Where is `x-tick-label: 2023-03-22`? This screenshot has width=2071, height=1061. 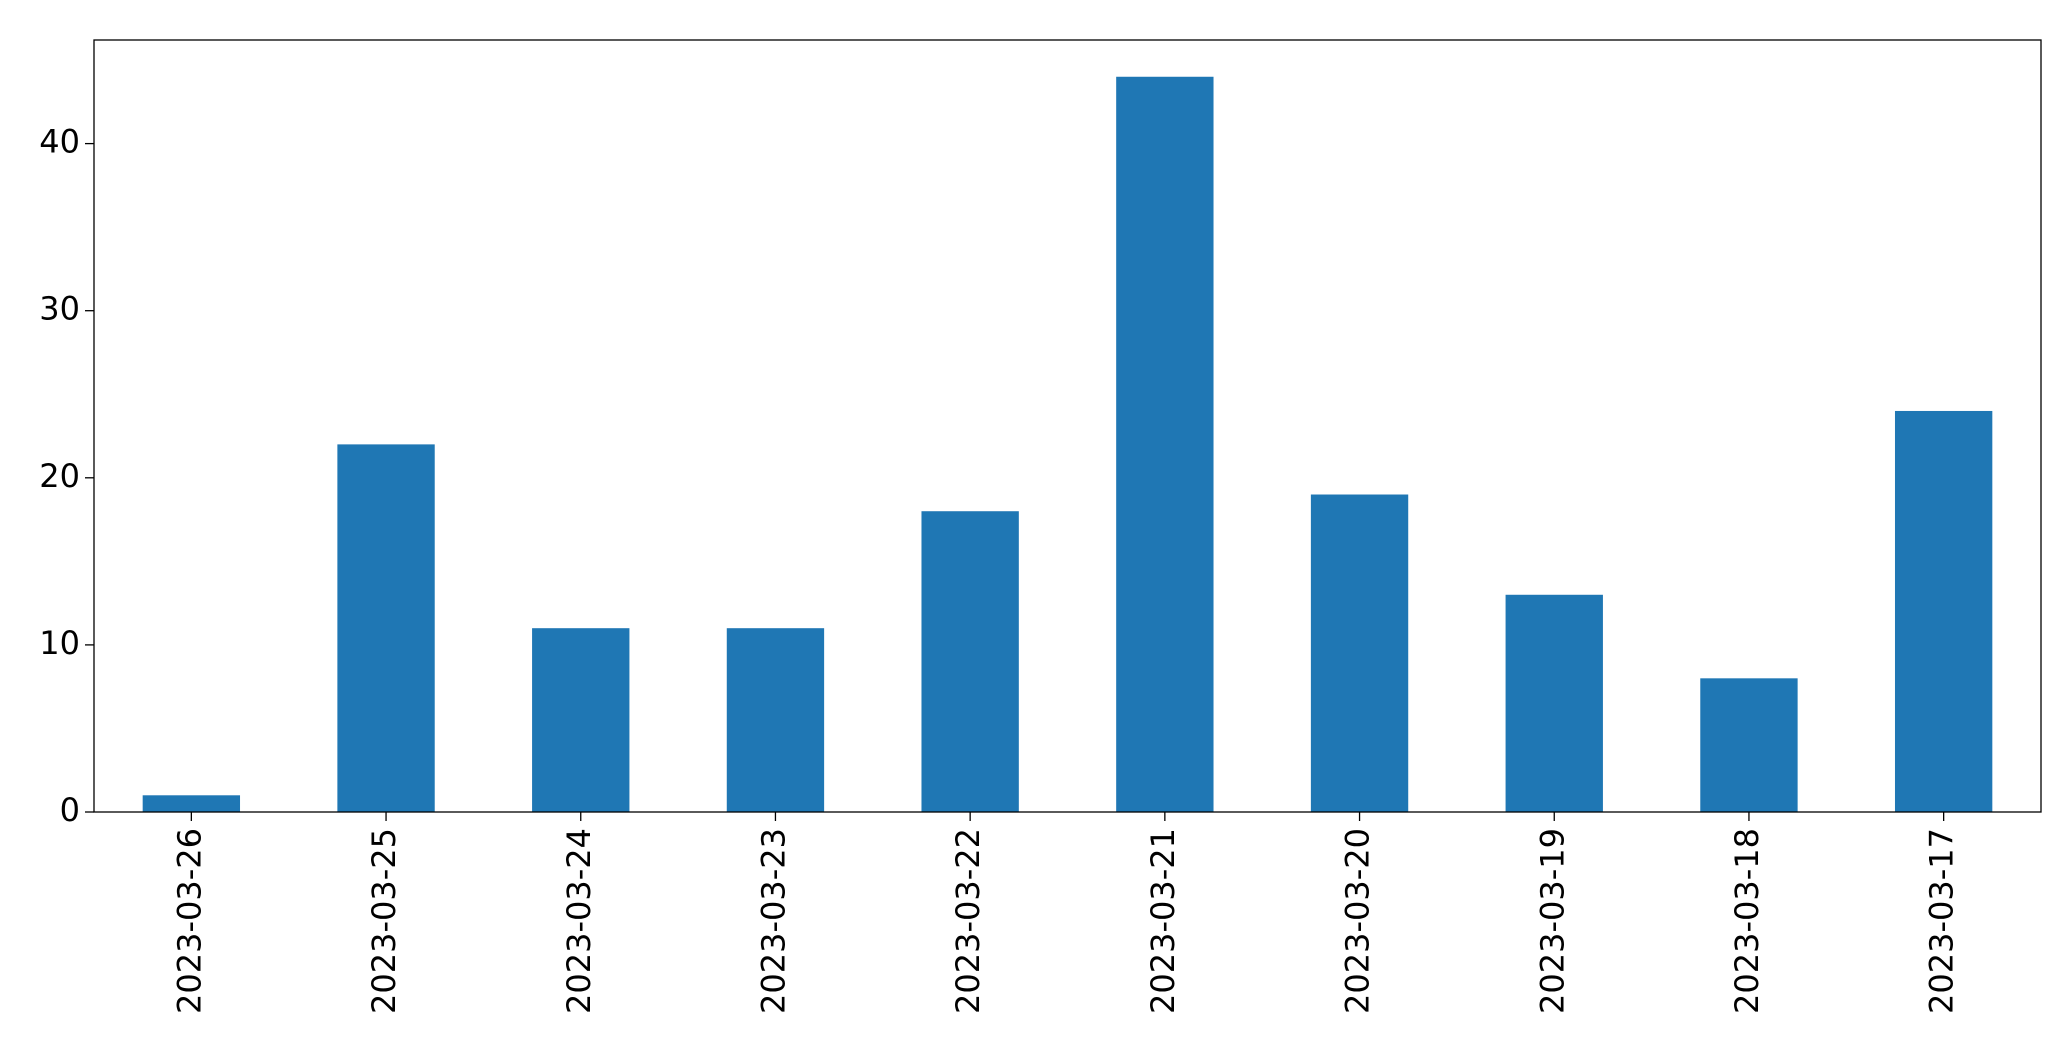
x-tick-label: 2023-03-22 is located at coordinates (968, 921).